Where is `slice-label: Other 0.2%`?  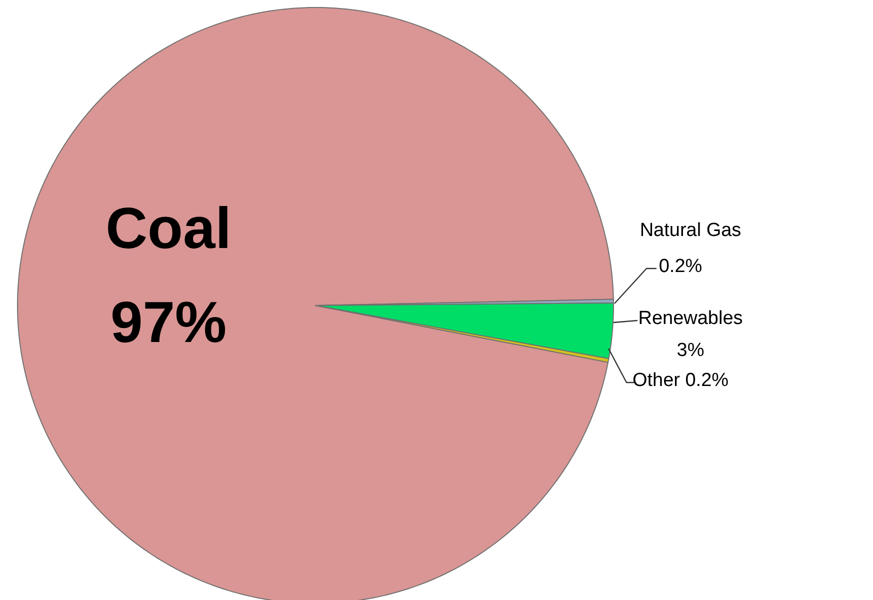 slice-label: Other 0.2% is located at coordinates (680, 380).